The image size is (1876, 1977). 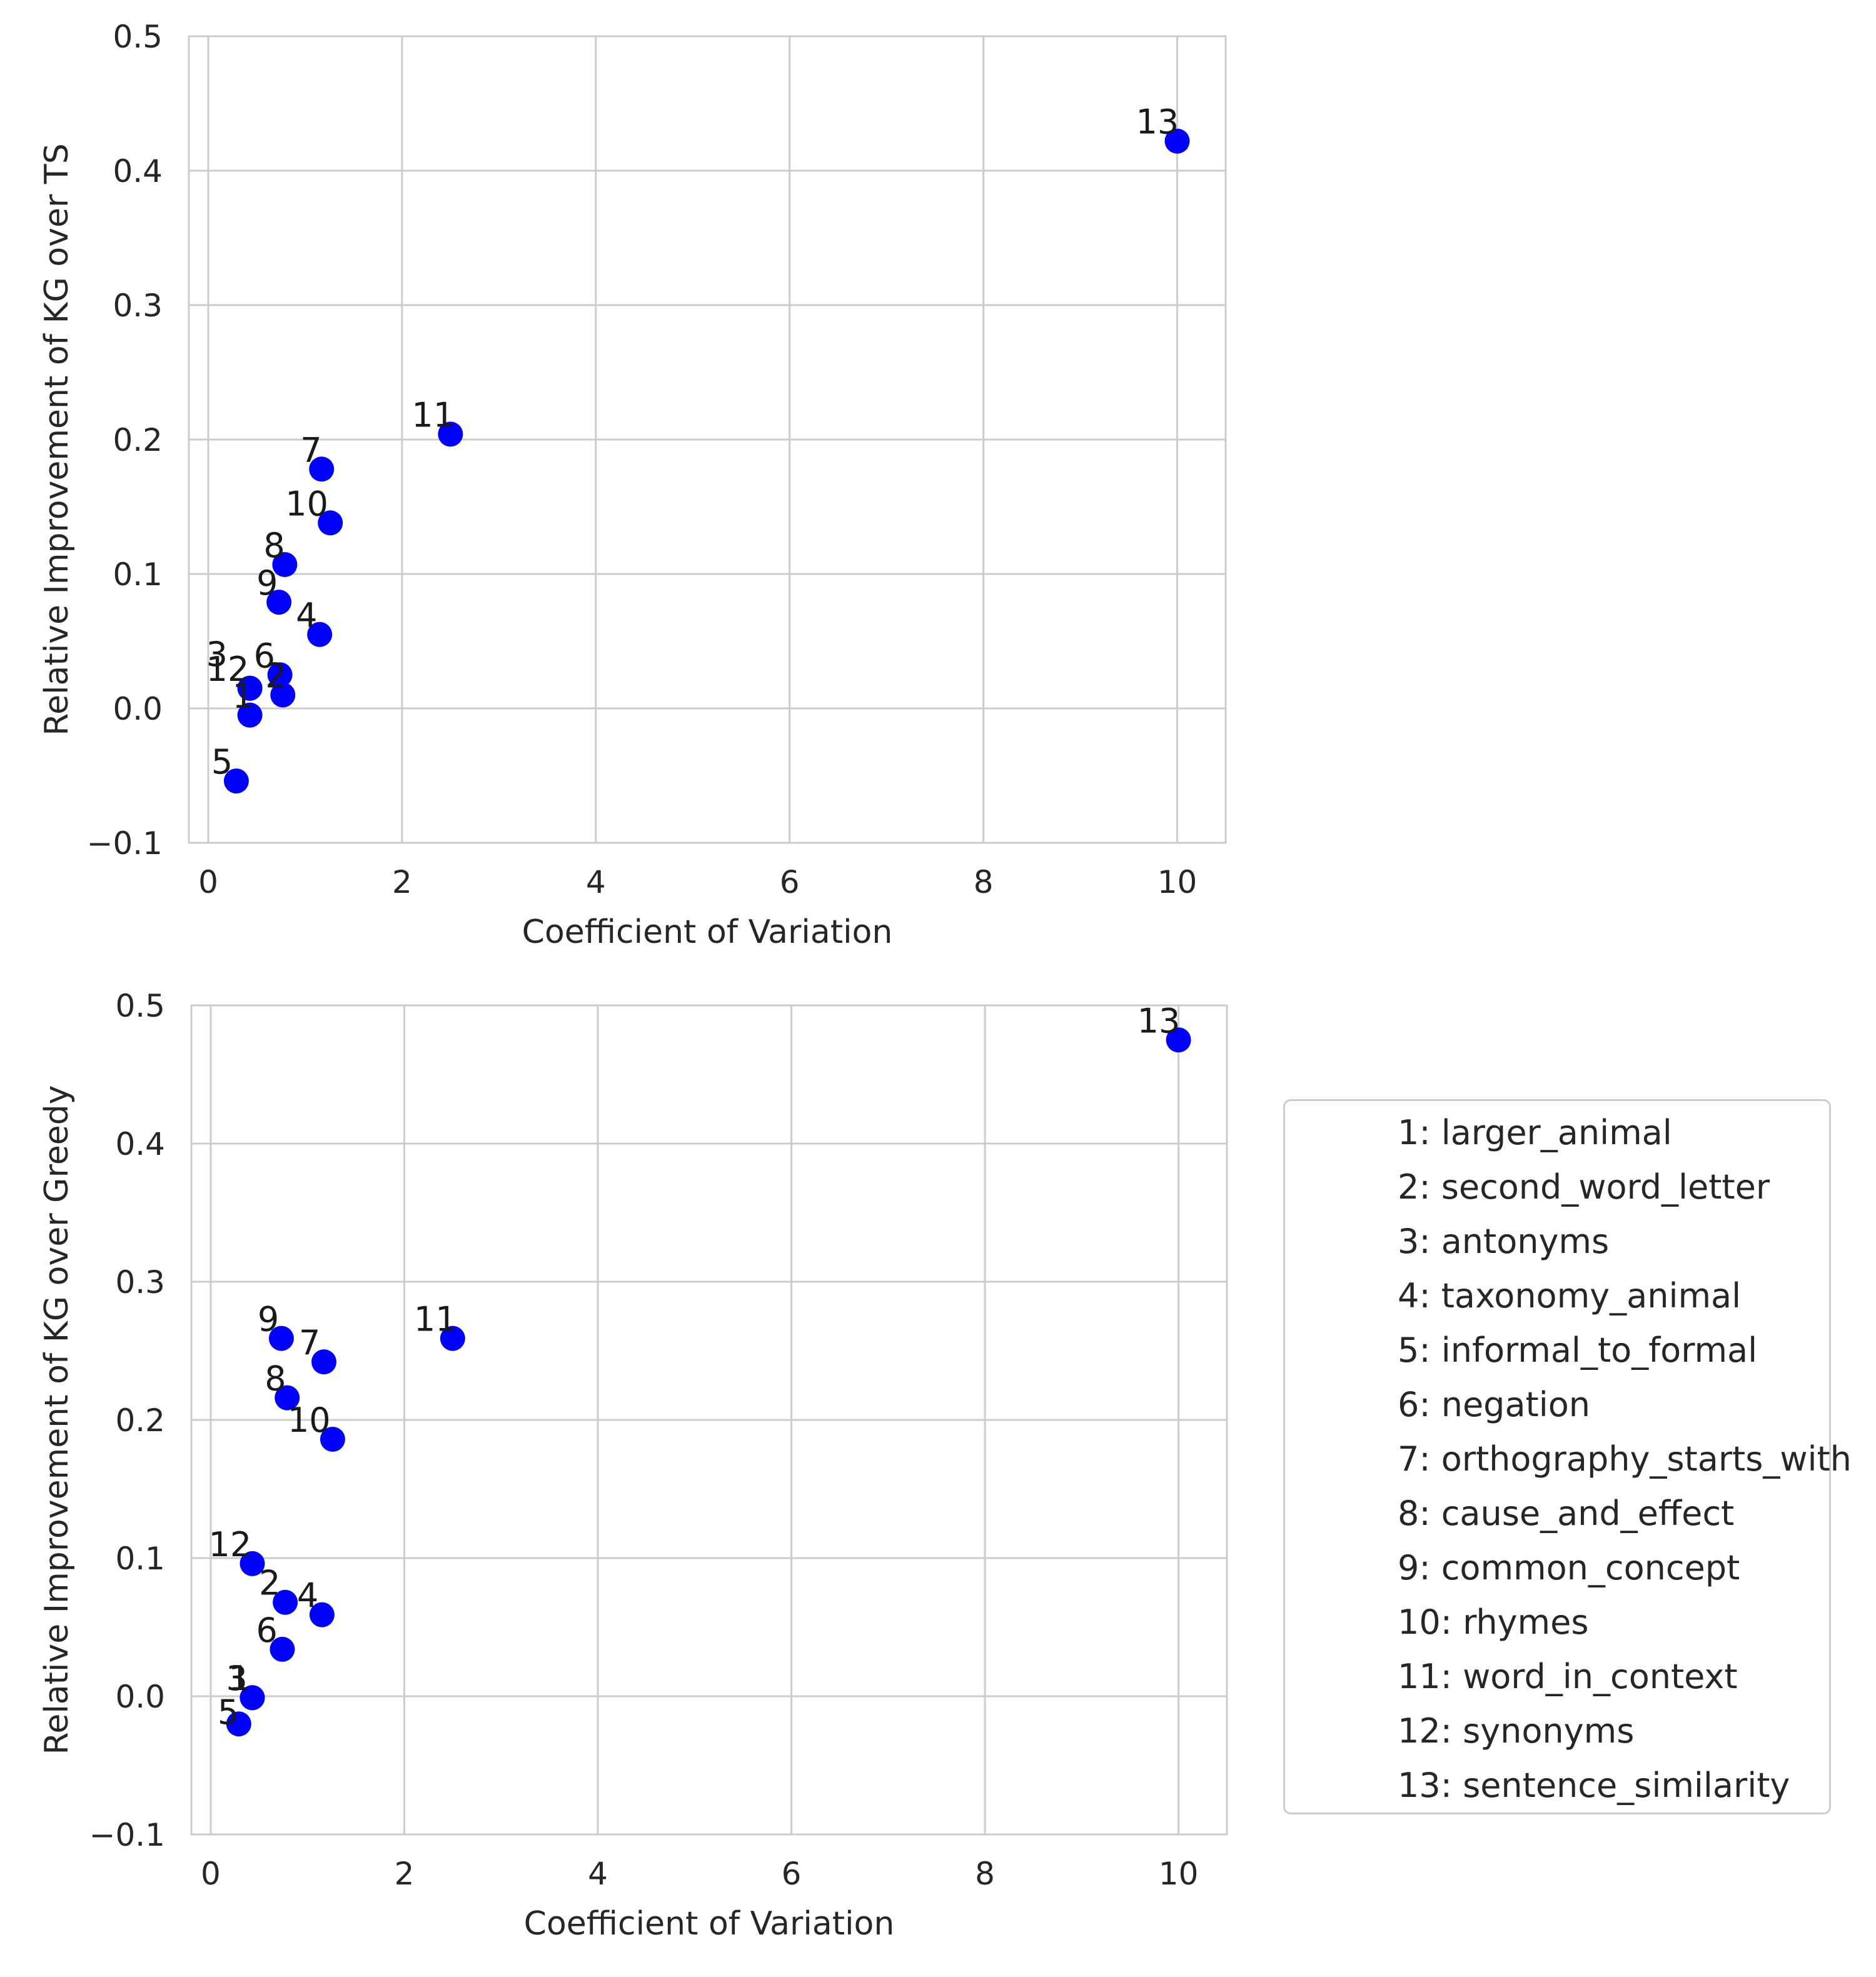 I want to click on plot1-point-label-6: 6, so click(x=264, y=655).